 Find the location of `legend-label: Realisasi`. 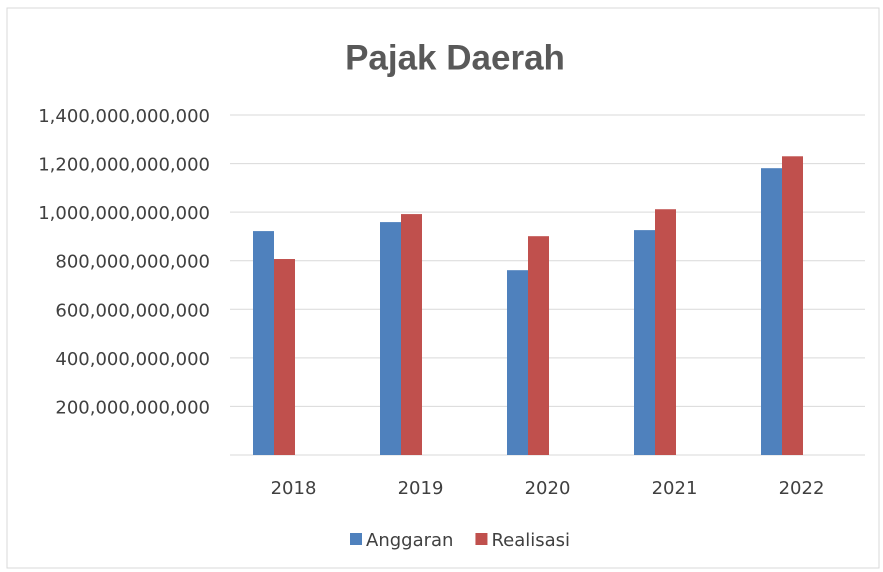

legend-label: Realisasi is located at coordinates (530, 540).